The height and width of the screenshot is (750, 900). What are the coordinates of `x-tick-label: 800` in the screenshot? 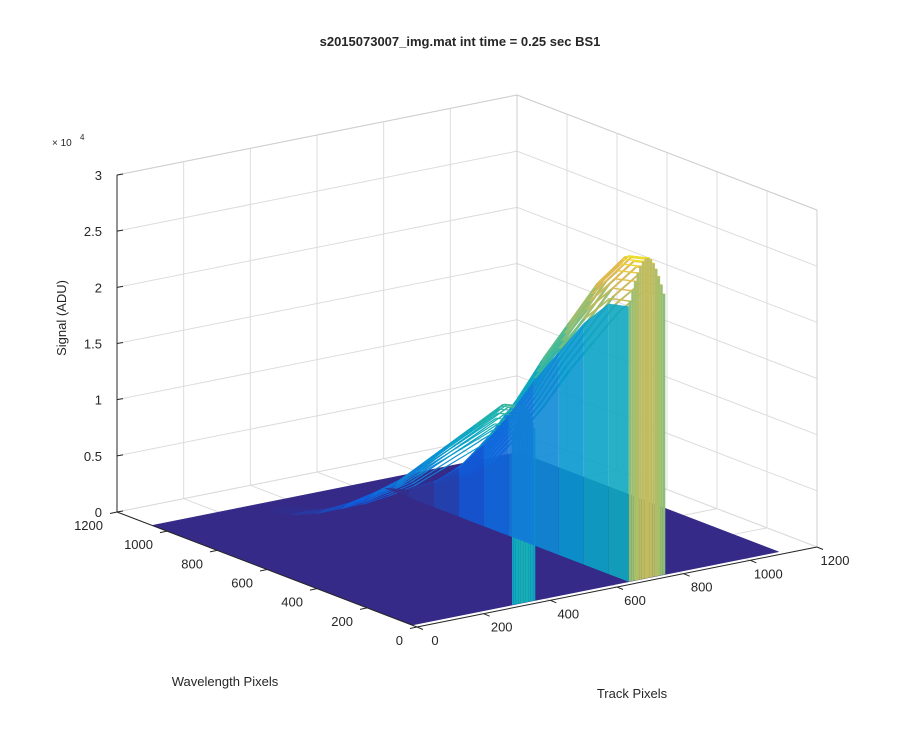 It's located at (702, 587).